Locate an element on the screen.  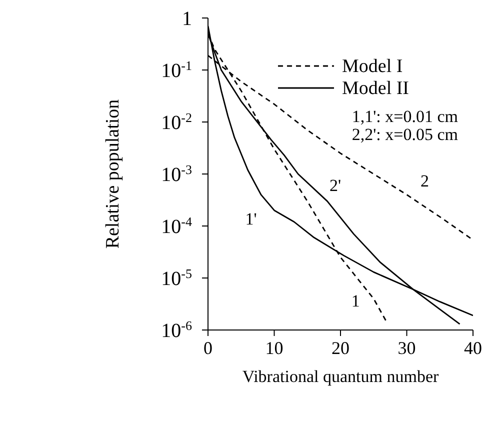
y-tick-label: 10$^{-5}$ is located at coordinates (176, 278).